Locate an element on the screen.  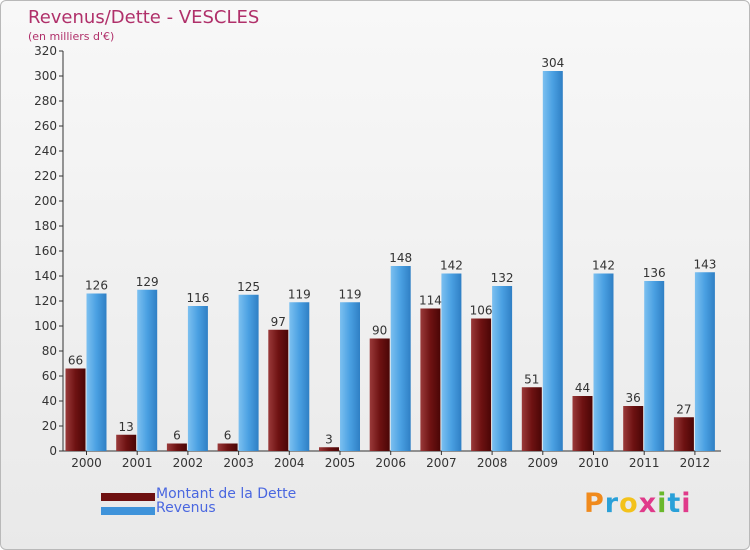
y-tick-label: 280 is located at coordinates (45, 101).